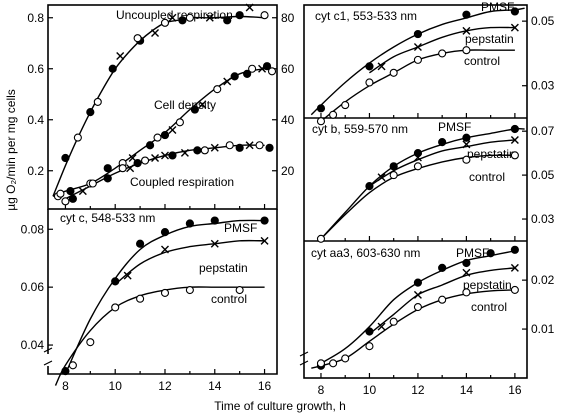  What do you see at coordinates (165, 386) in the screenshot?
I see `cyt-c-x-tick-label: 12` at bounding box center [165, 386].